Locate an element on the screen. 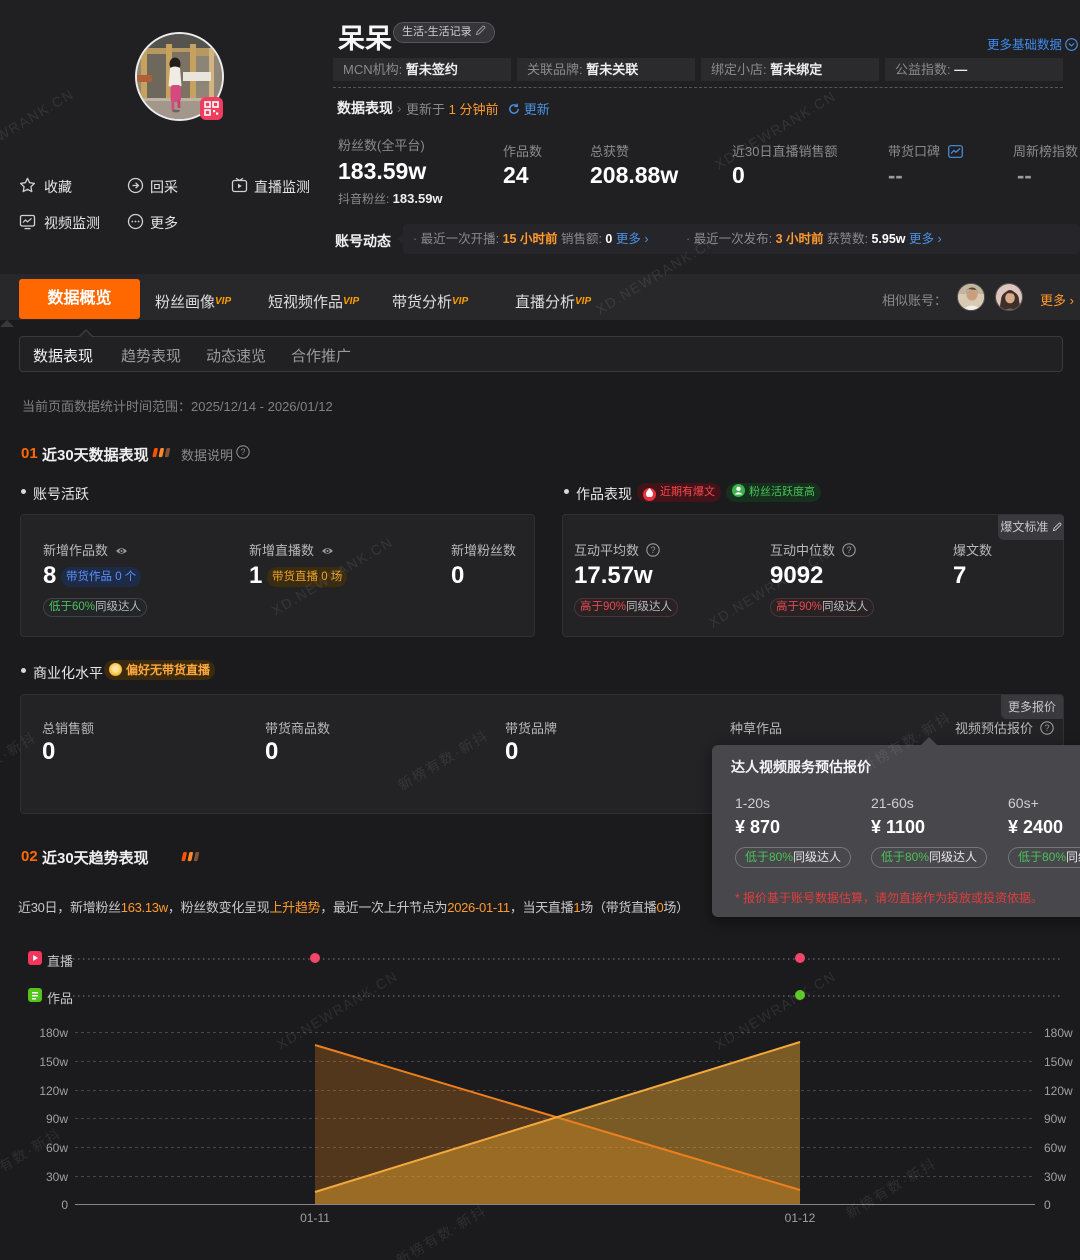 The image size is (1080, 1260). svg-text: 01-12 is located at coordinates (800, 1218).